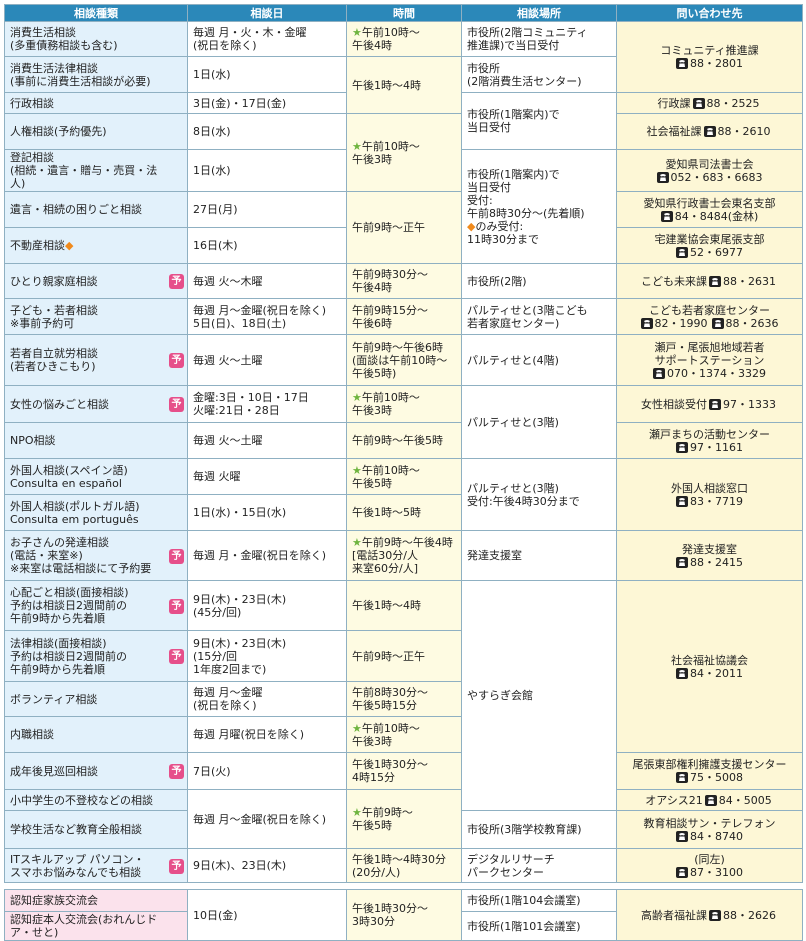  What do you see at coordinates (742, 281) in the screenshot?
I see `phone: 88・2631` at bounding box center [742, 281].